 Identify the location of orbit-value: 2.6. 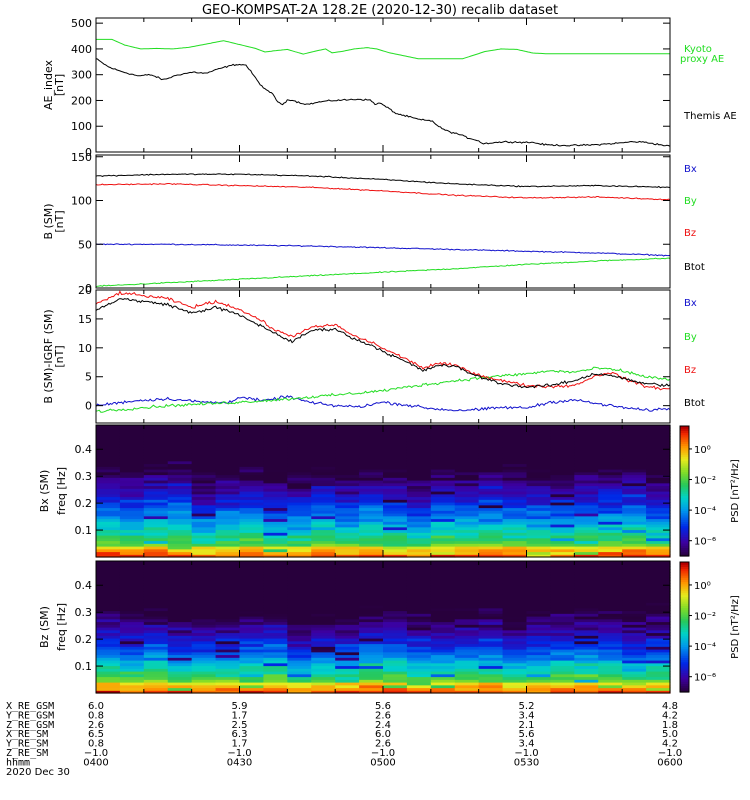
(383, 715).